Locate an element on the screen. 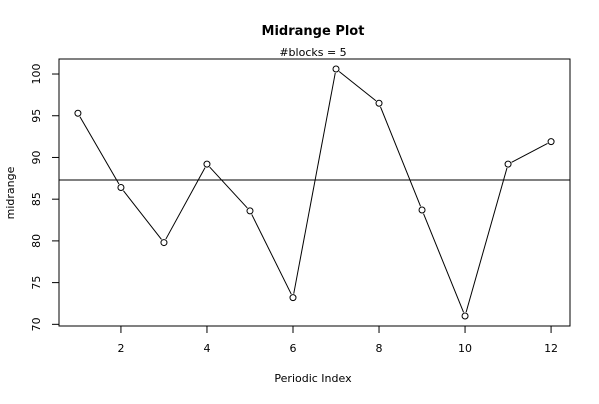  y-tick-label: 75 is located at coordinates (36, 283).